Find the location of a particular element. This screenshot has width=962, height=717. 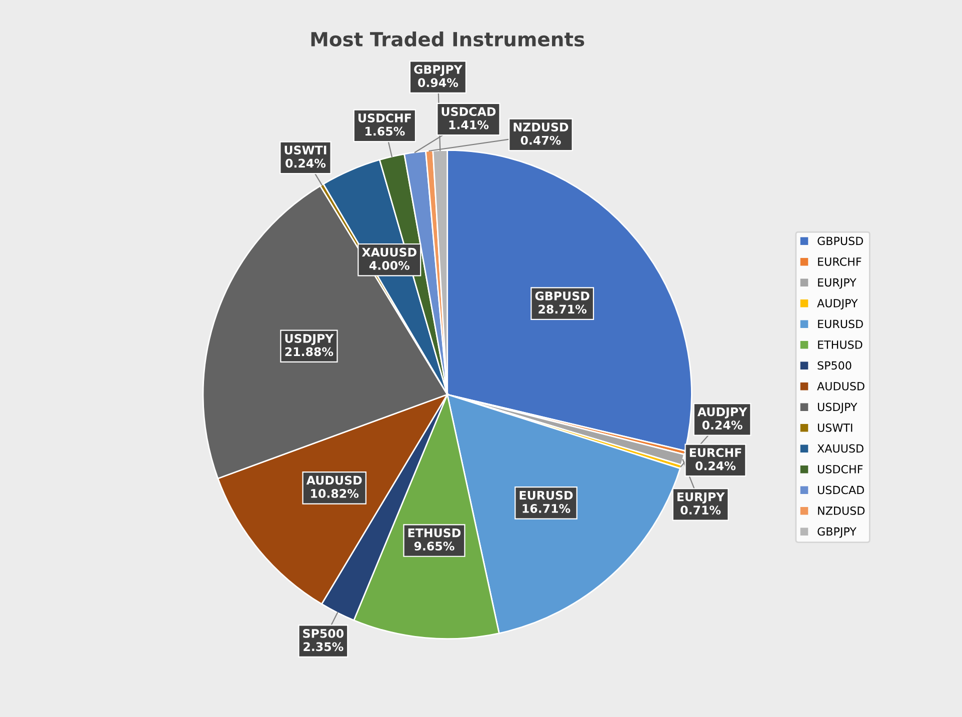

data-label: 21.88% is located at coordinates (309, 351).